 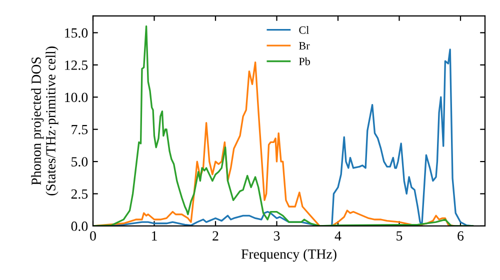 What do you see at coordinates (154, 235) in the screenshot?
I see `x-tick-label: 1` at bounding box center [154, 235].